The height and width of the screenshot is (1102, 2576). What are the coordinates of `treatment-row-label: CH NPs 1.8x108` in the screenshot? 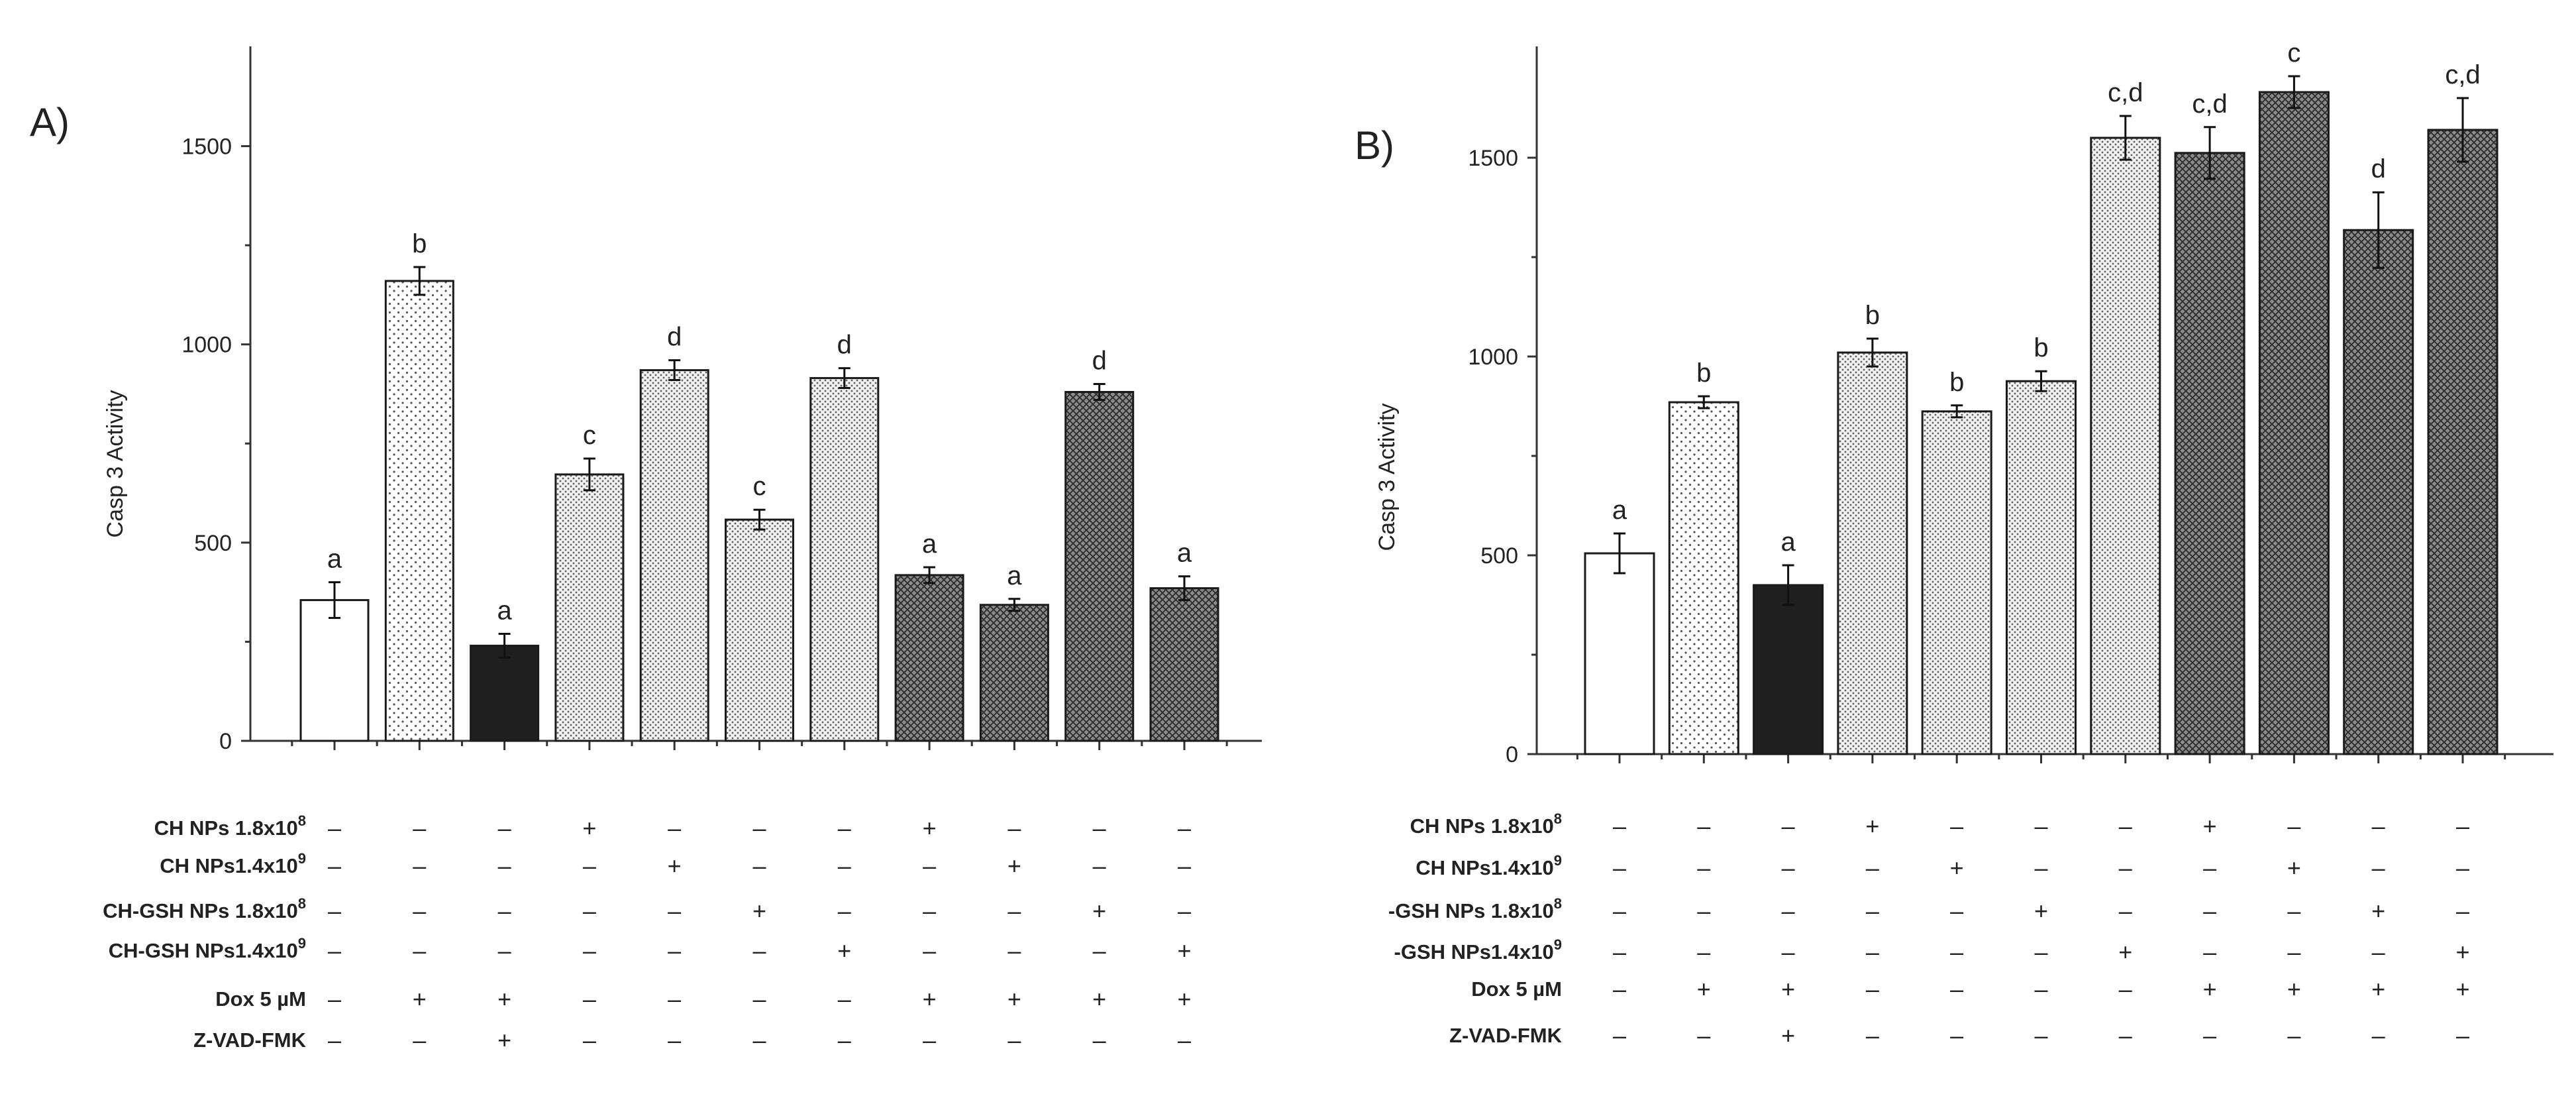 It's located at (1486, 824).